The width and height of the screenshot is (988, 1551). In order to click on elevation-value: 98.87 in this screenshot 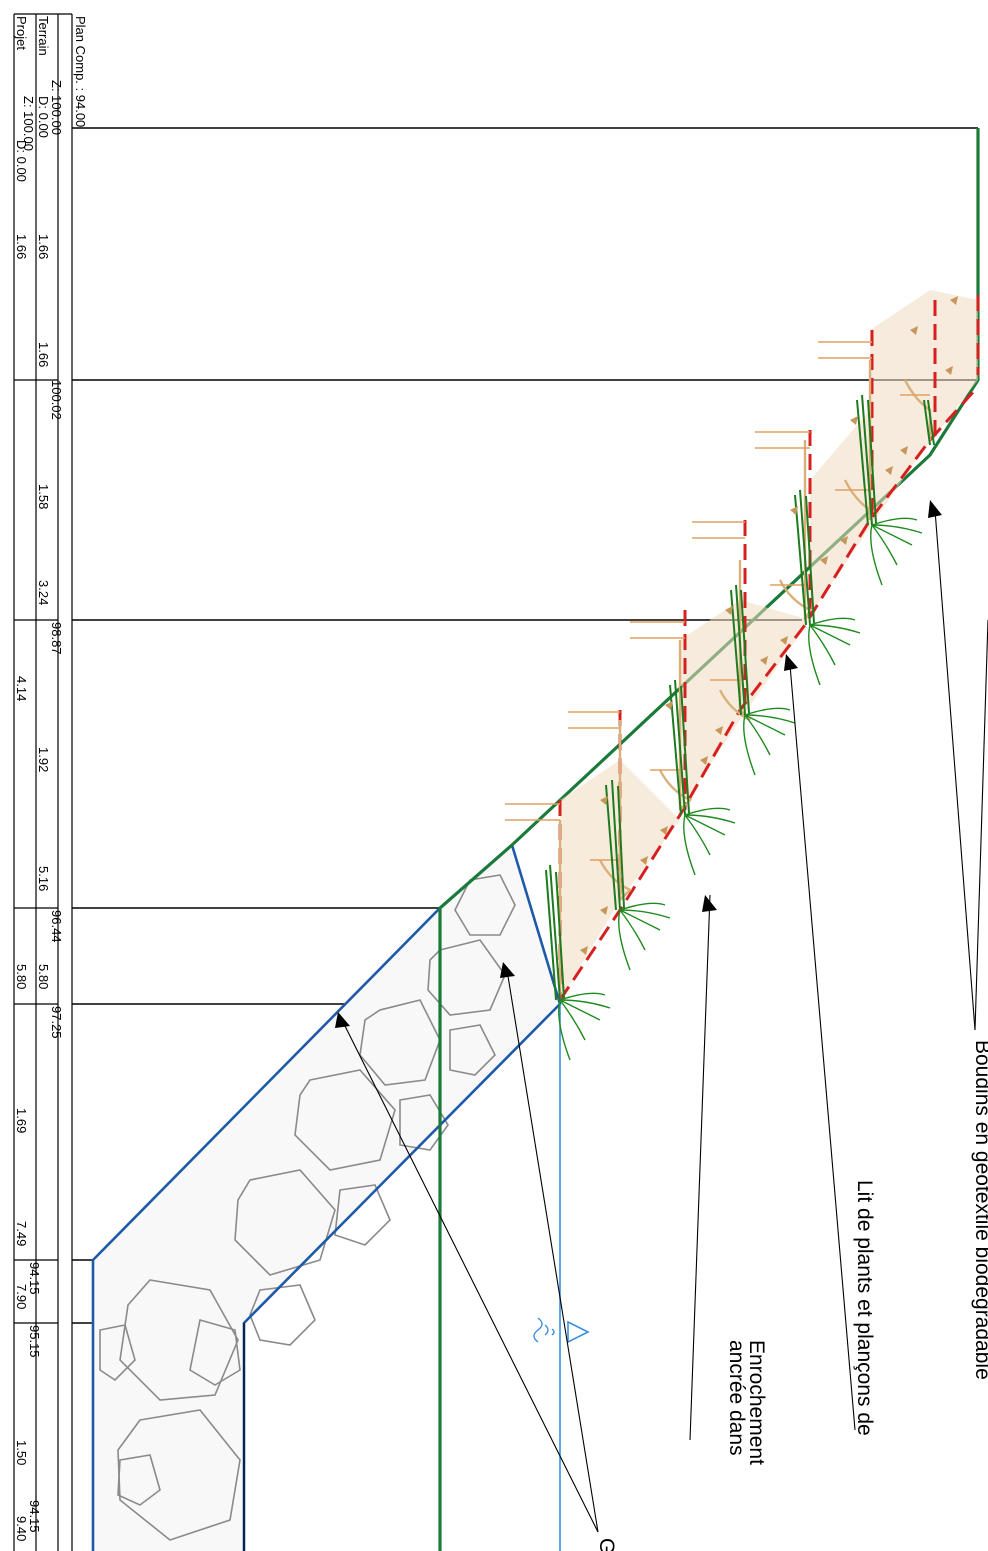, I will do `click(56, 638)`.